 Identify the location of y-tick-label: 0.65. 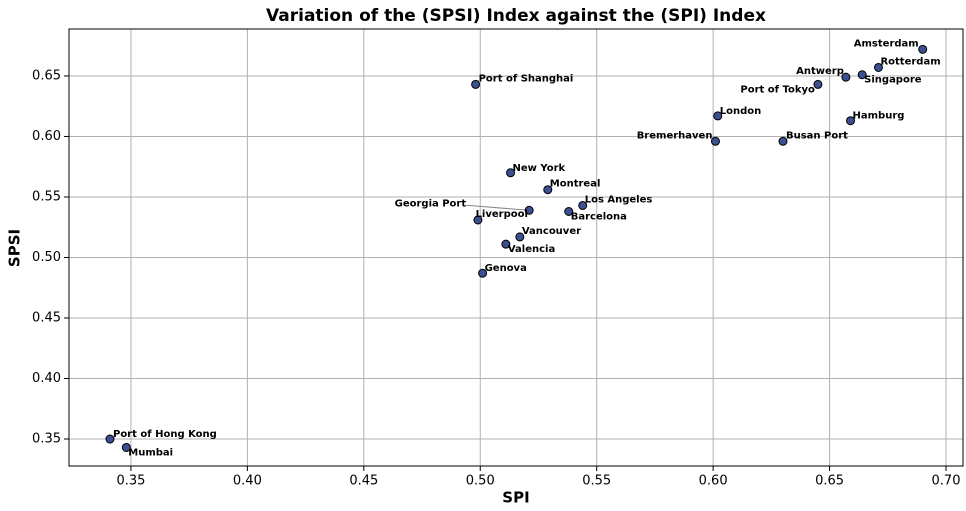
(46, 75).